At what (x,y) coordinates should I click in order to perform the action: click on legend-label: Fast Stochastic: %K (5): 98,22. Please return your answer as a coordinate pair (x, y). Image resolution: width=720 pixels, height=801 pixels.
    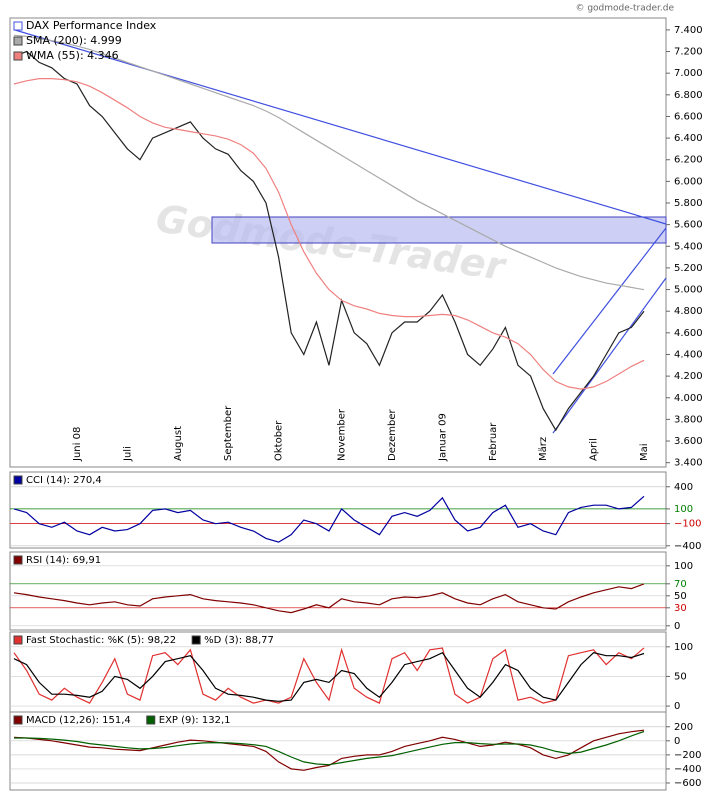
    Looking at the image, I should click on (101, 640).